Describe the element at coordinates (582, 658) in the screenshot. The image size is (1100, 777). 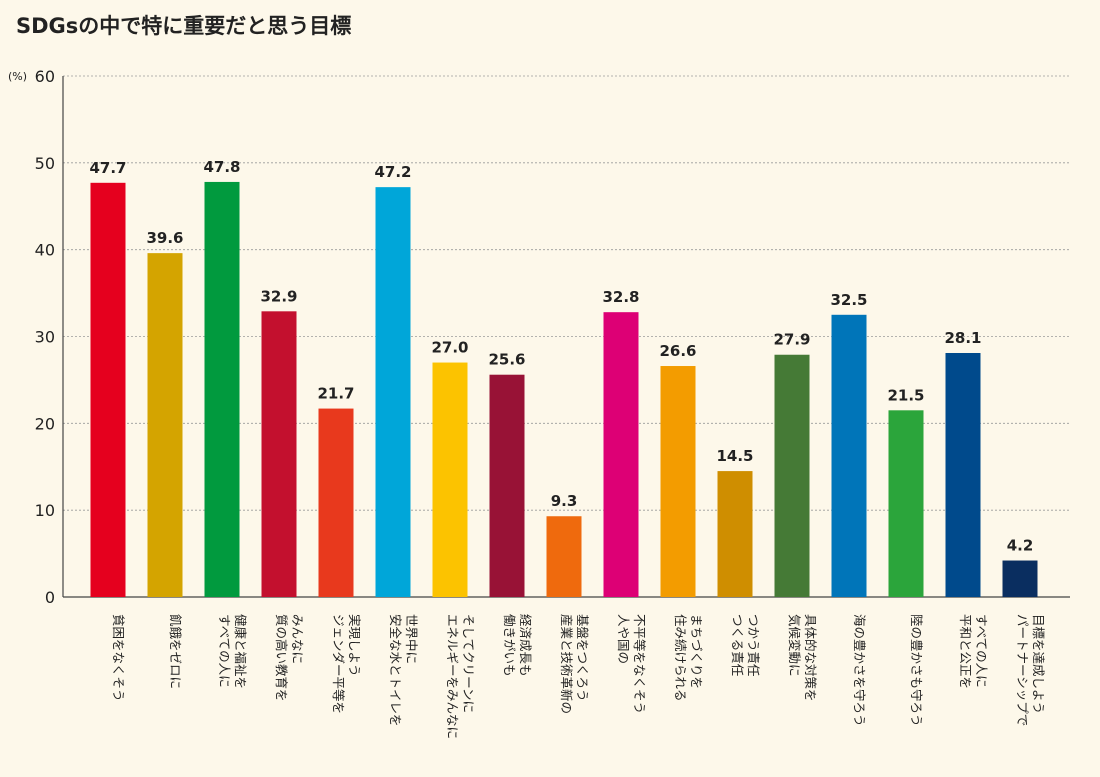
I see `x-tick-label: 基盤をつくろう` at that location.